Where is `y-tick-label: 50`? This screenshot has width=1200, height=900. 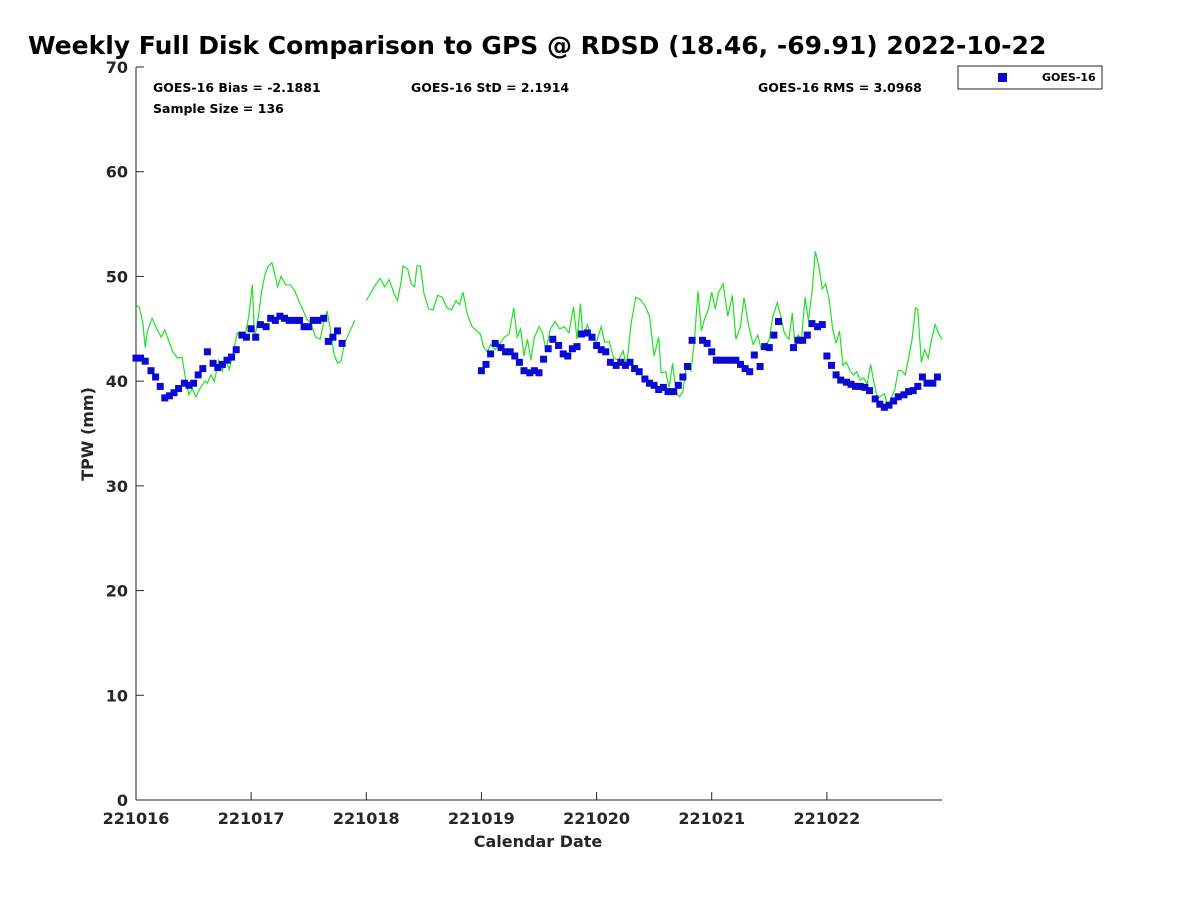 y-tick-label: 50 is located at coordinates (117, 276).